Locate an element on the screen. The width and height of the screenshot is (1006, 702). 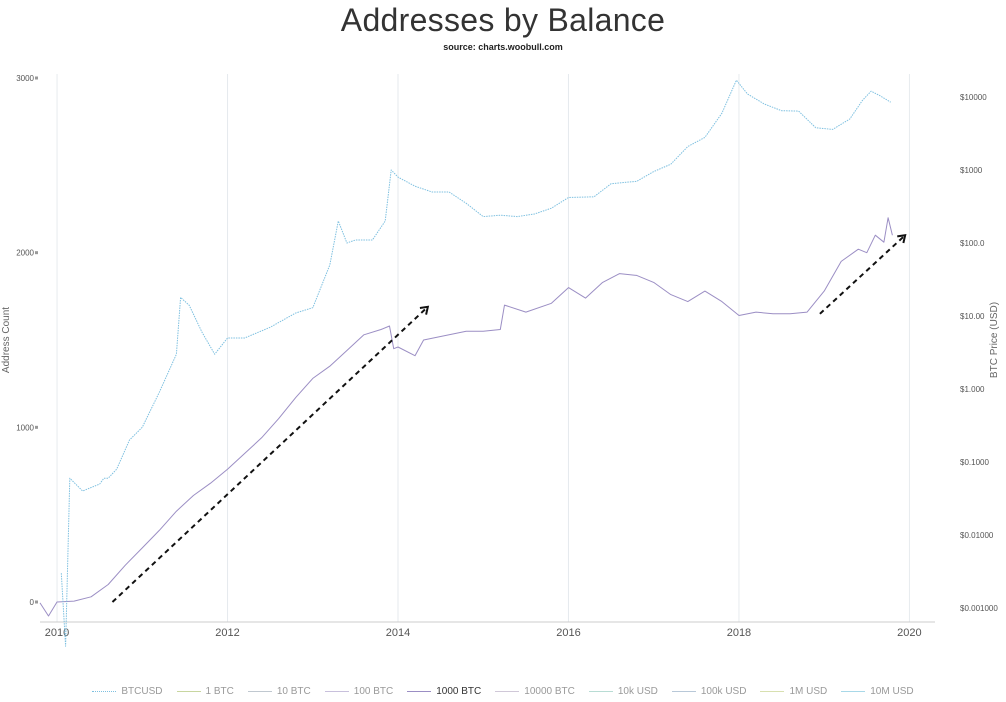
chart-title: Addresses by Balance is located at coordinates (503, 20).